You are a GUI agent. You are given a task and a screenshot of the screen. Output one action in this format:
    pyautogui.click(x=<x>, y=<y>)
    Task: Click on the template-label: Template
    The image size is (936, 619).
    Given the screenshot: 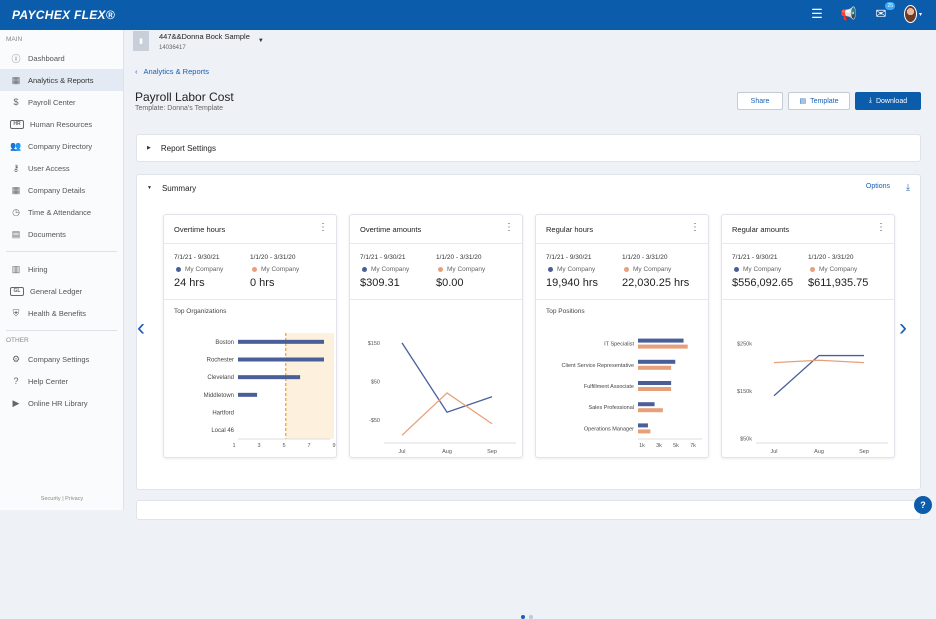 What is the action you would take?
    pyautogui.click(x=824, y=101)
    